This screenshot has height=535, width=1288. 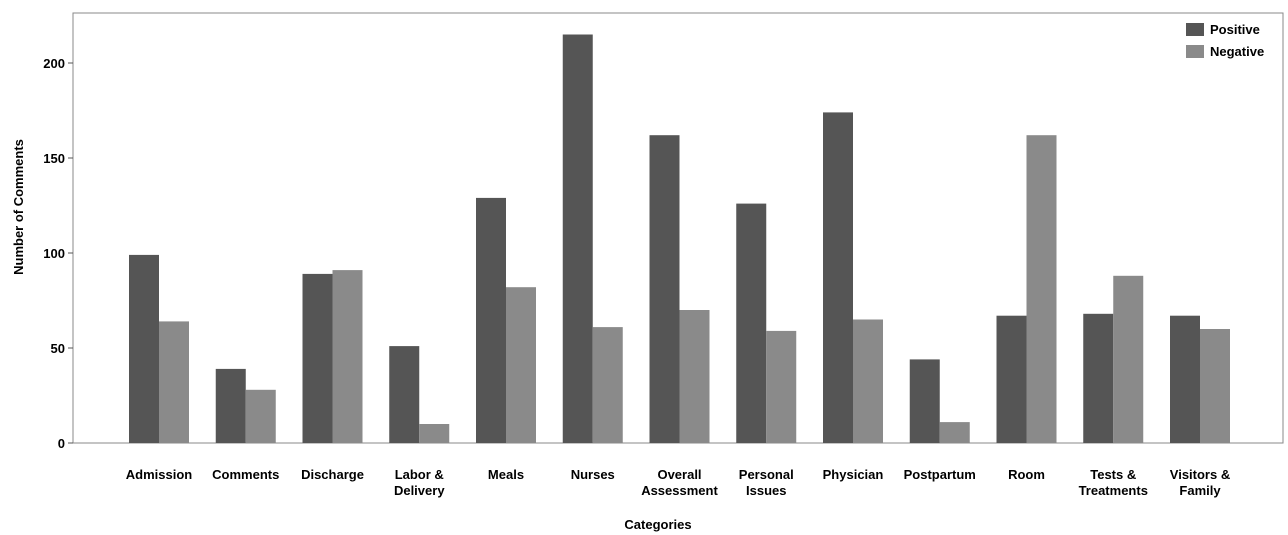 What do you see at coordinates (853, 474) in the screenshot?
I see `x-category-label: Physician` at bounding box center [853, 474].